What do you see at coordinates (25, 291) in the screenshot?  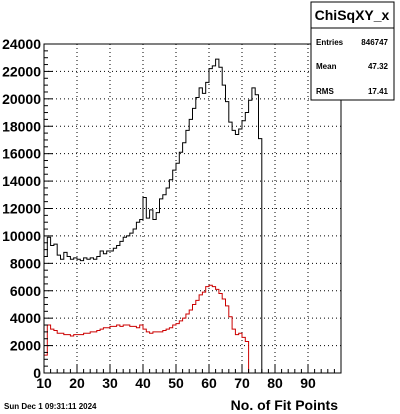 I see `y-tick-label: 6000` at bounding box center [25, 291].